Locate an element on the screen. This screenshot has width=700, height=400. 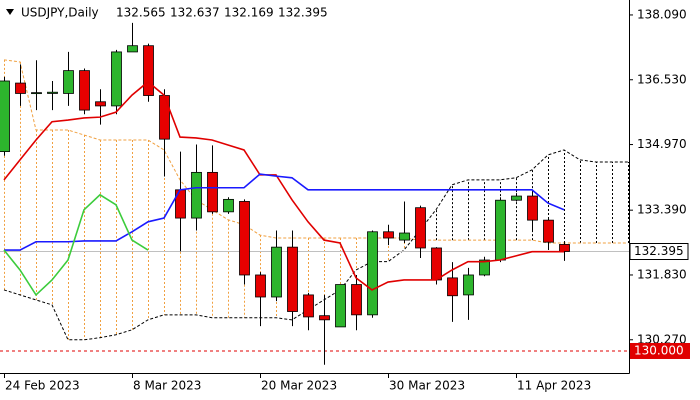
header-open: 132.565 is located at coordinates (141, 13).